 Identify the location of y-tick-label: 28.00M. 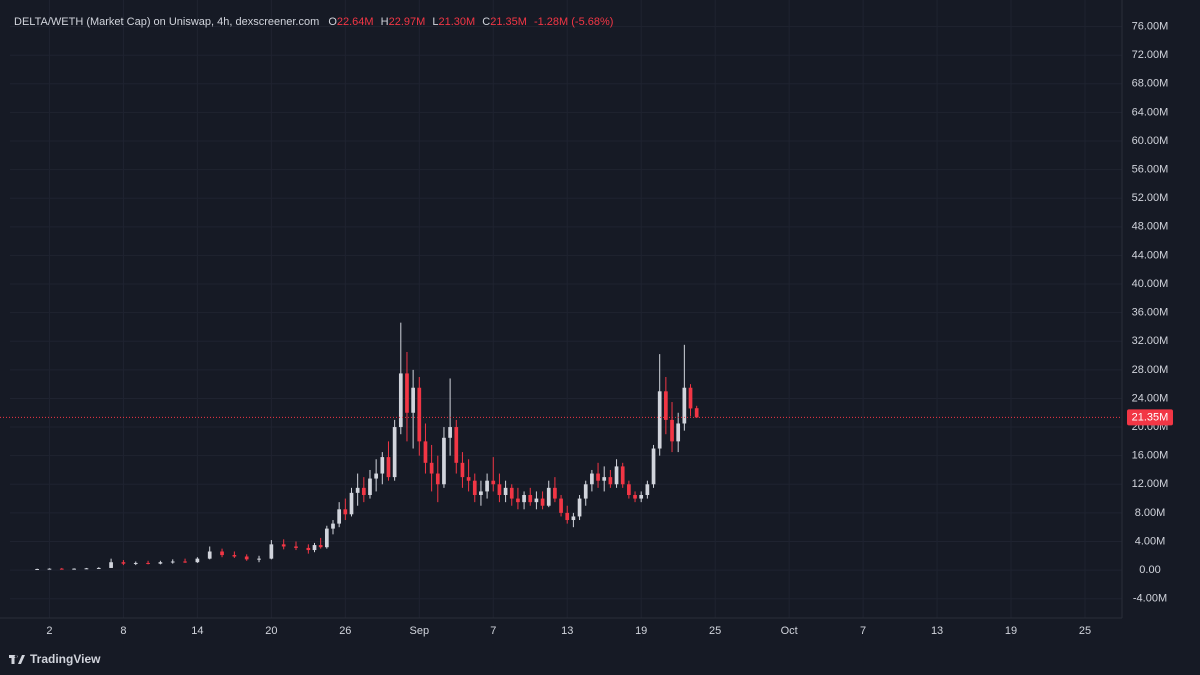
(1150, 370).